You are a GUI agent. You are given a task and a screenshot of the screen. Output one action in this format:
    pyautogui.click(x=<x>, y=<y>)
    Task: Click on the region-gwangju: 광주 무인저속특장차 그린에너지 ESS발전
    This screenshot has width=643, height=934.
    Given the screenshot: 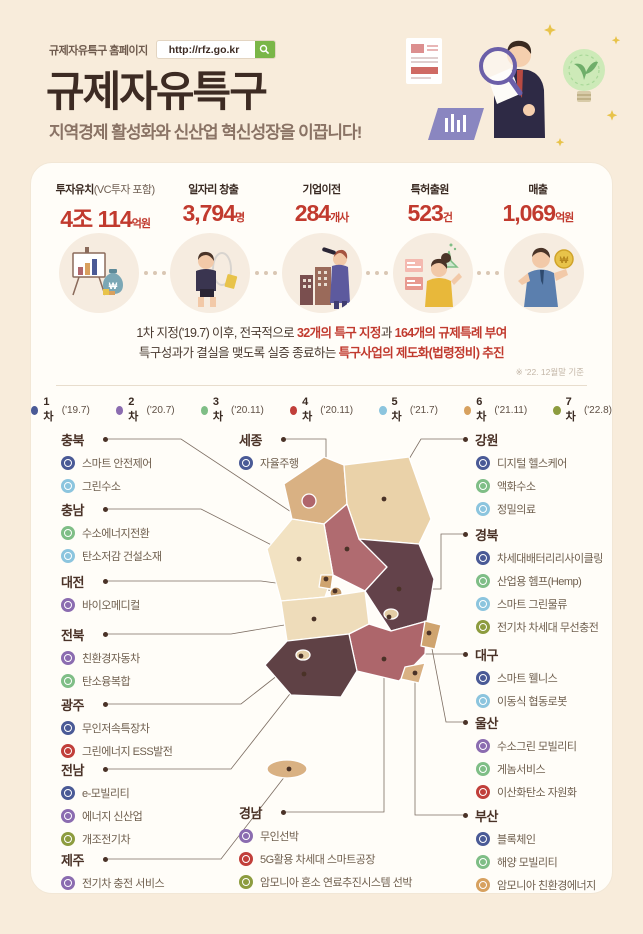 What is the action you would take?
    pyautogui.click(x=151, y=729)
    